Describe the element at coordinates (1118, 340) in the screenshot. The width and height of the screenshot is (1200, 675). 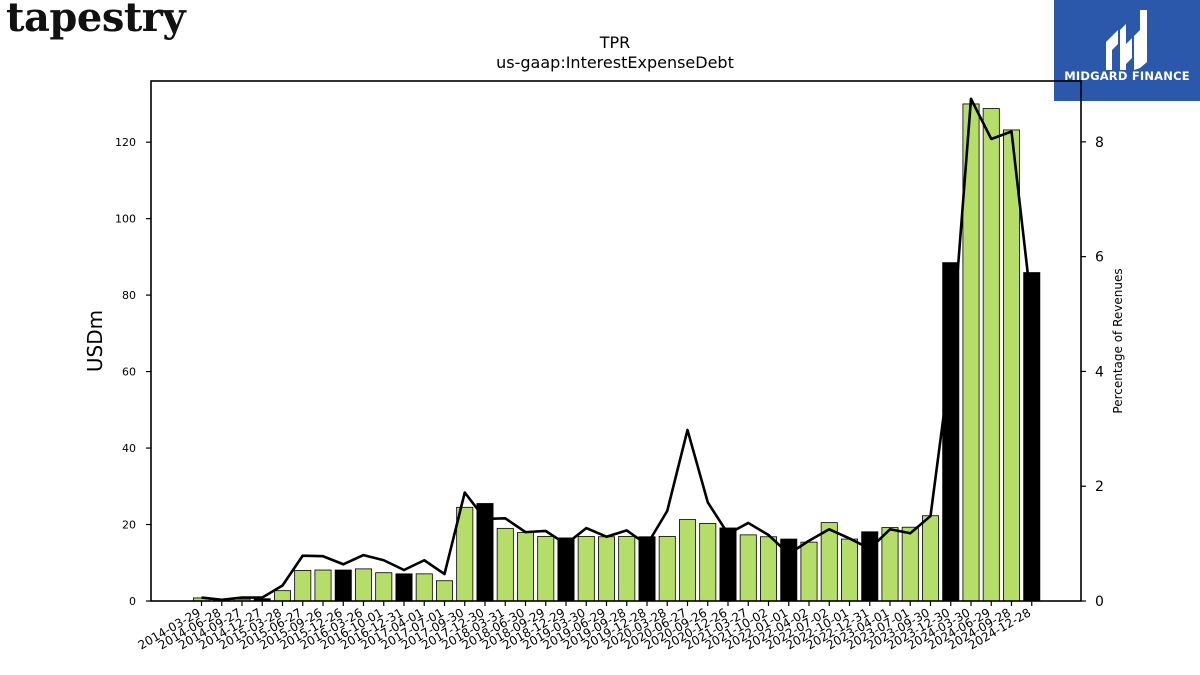
I see `y2-axis-label: Percentage of Revenues` at that location.